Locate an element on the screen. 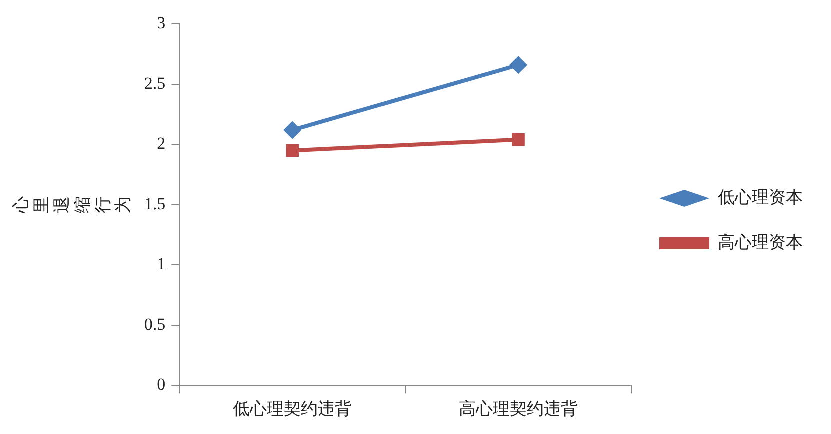 This screenshot has height=434, width=831. y-tick-label: 3 is located at coordinates (161, 23).